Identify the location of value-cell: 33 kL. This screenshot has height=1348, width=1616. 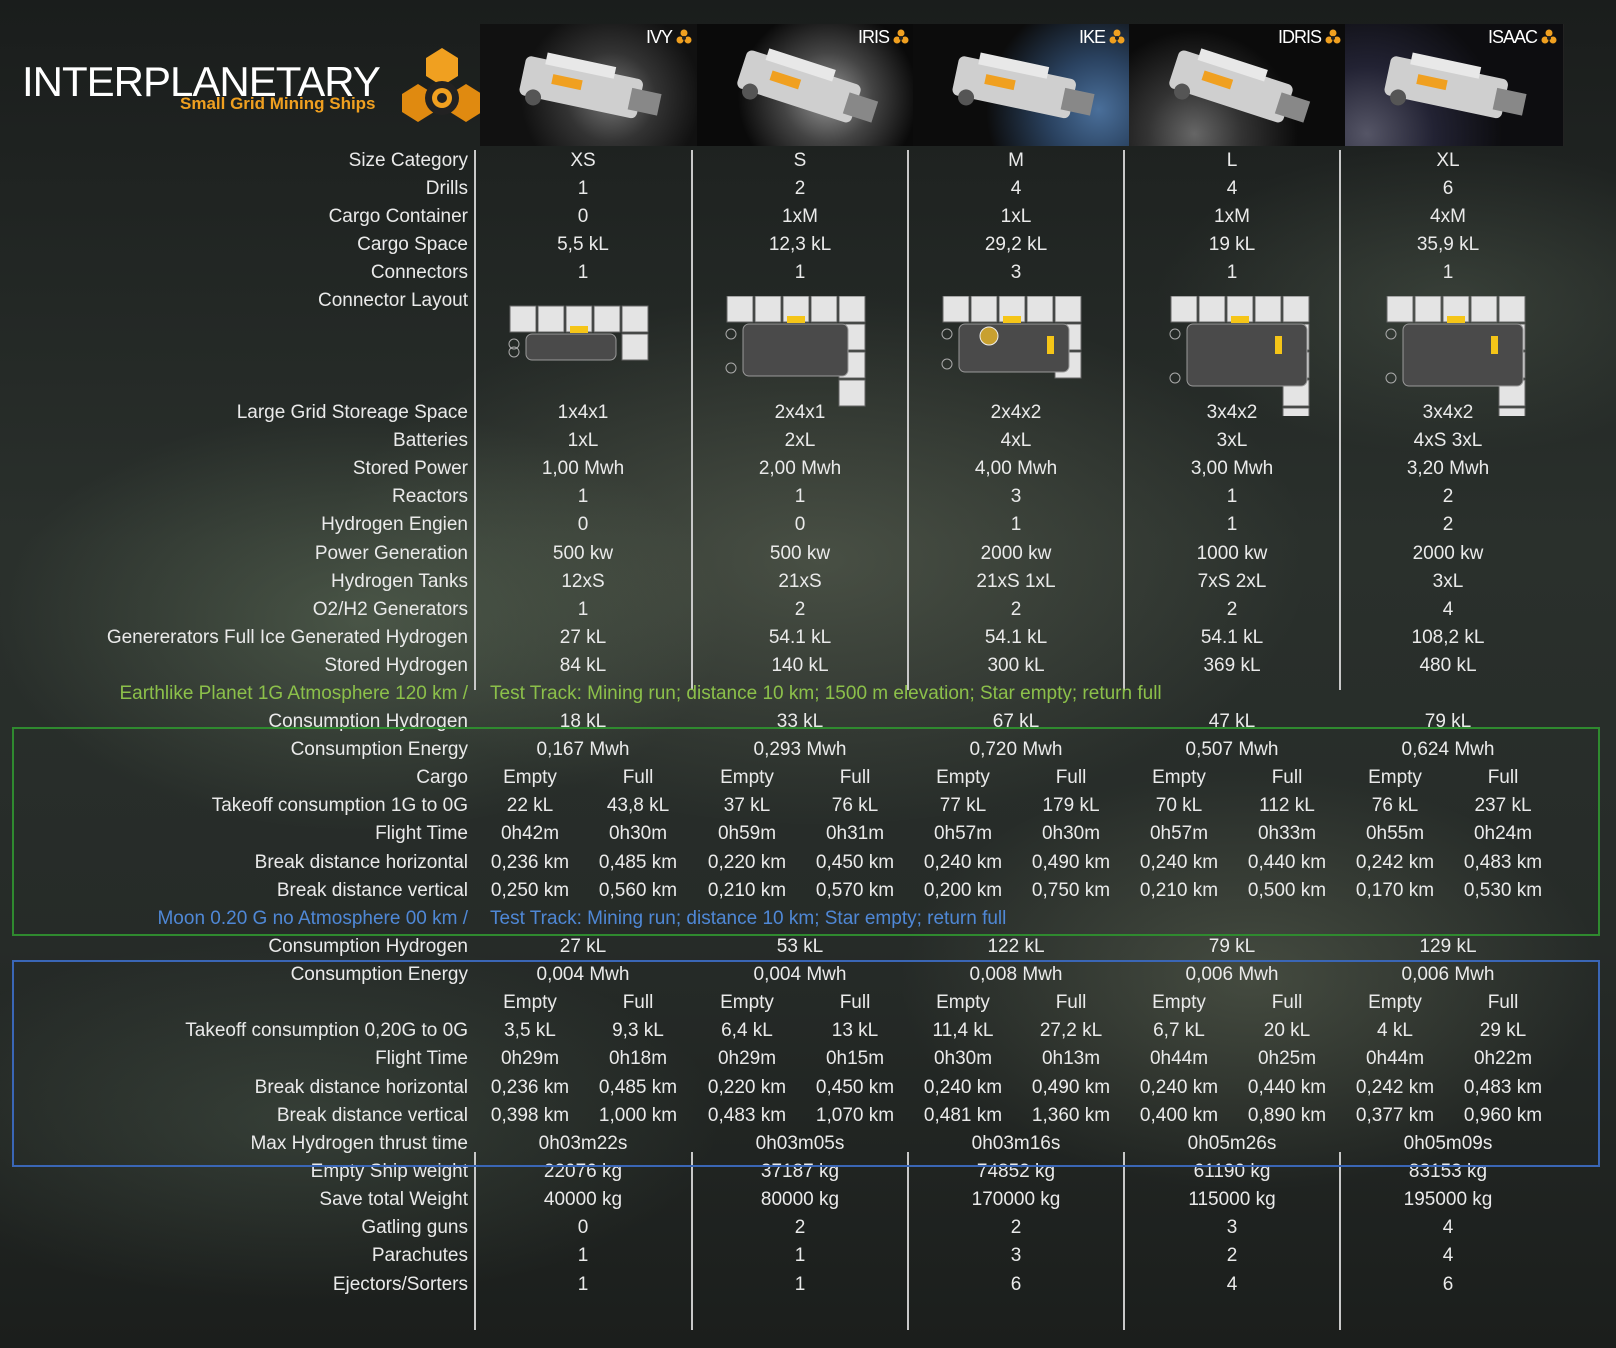
(800, 721).